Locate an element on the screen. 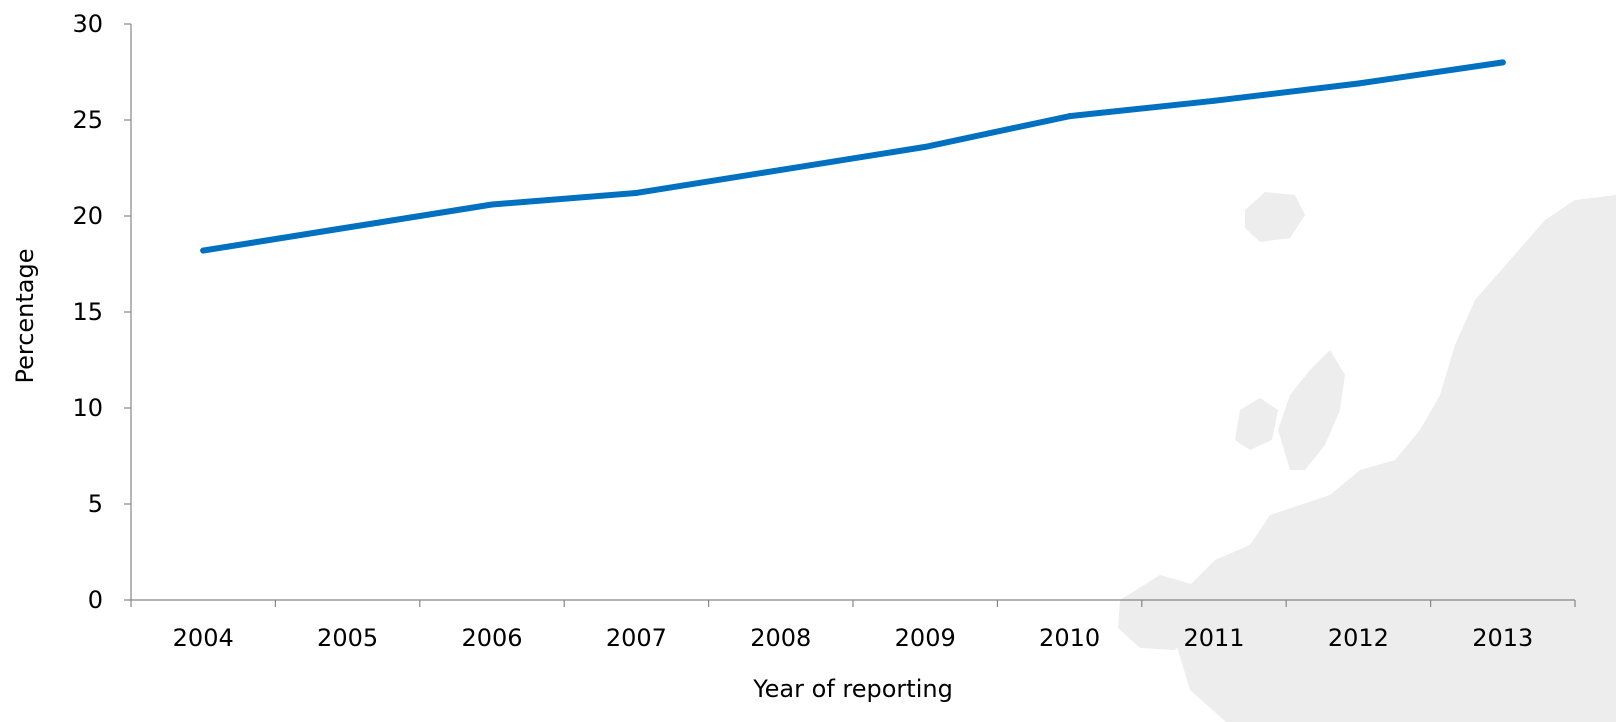 This screenshot has width=1616, height=722. x-tick-label: 2004 is located at coordinates (203, 638).